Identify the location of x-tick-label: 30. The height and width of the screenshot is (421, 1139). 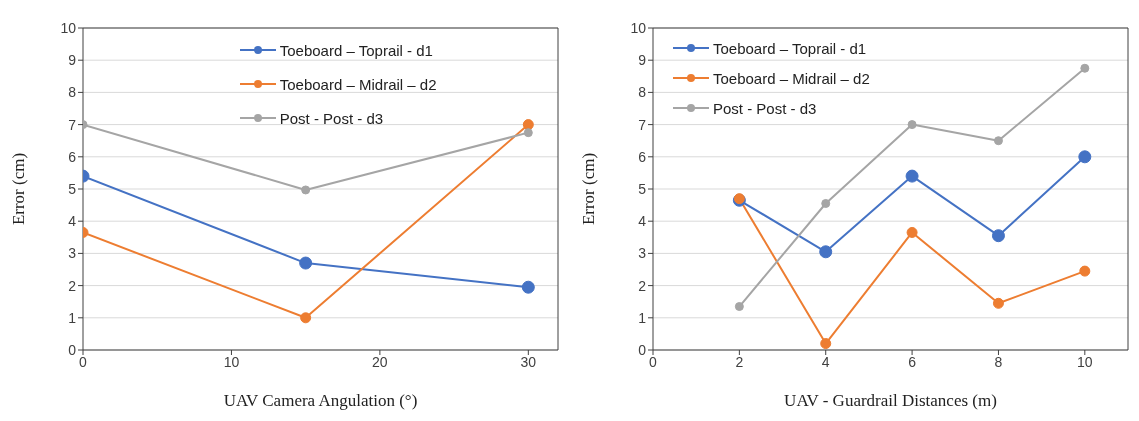
(528, 361).